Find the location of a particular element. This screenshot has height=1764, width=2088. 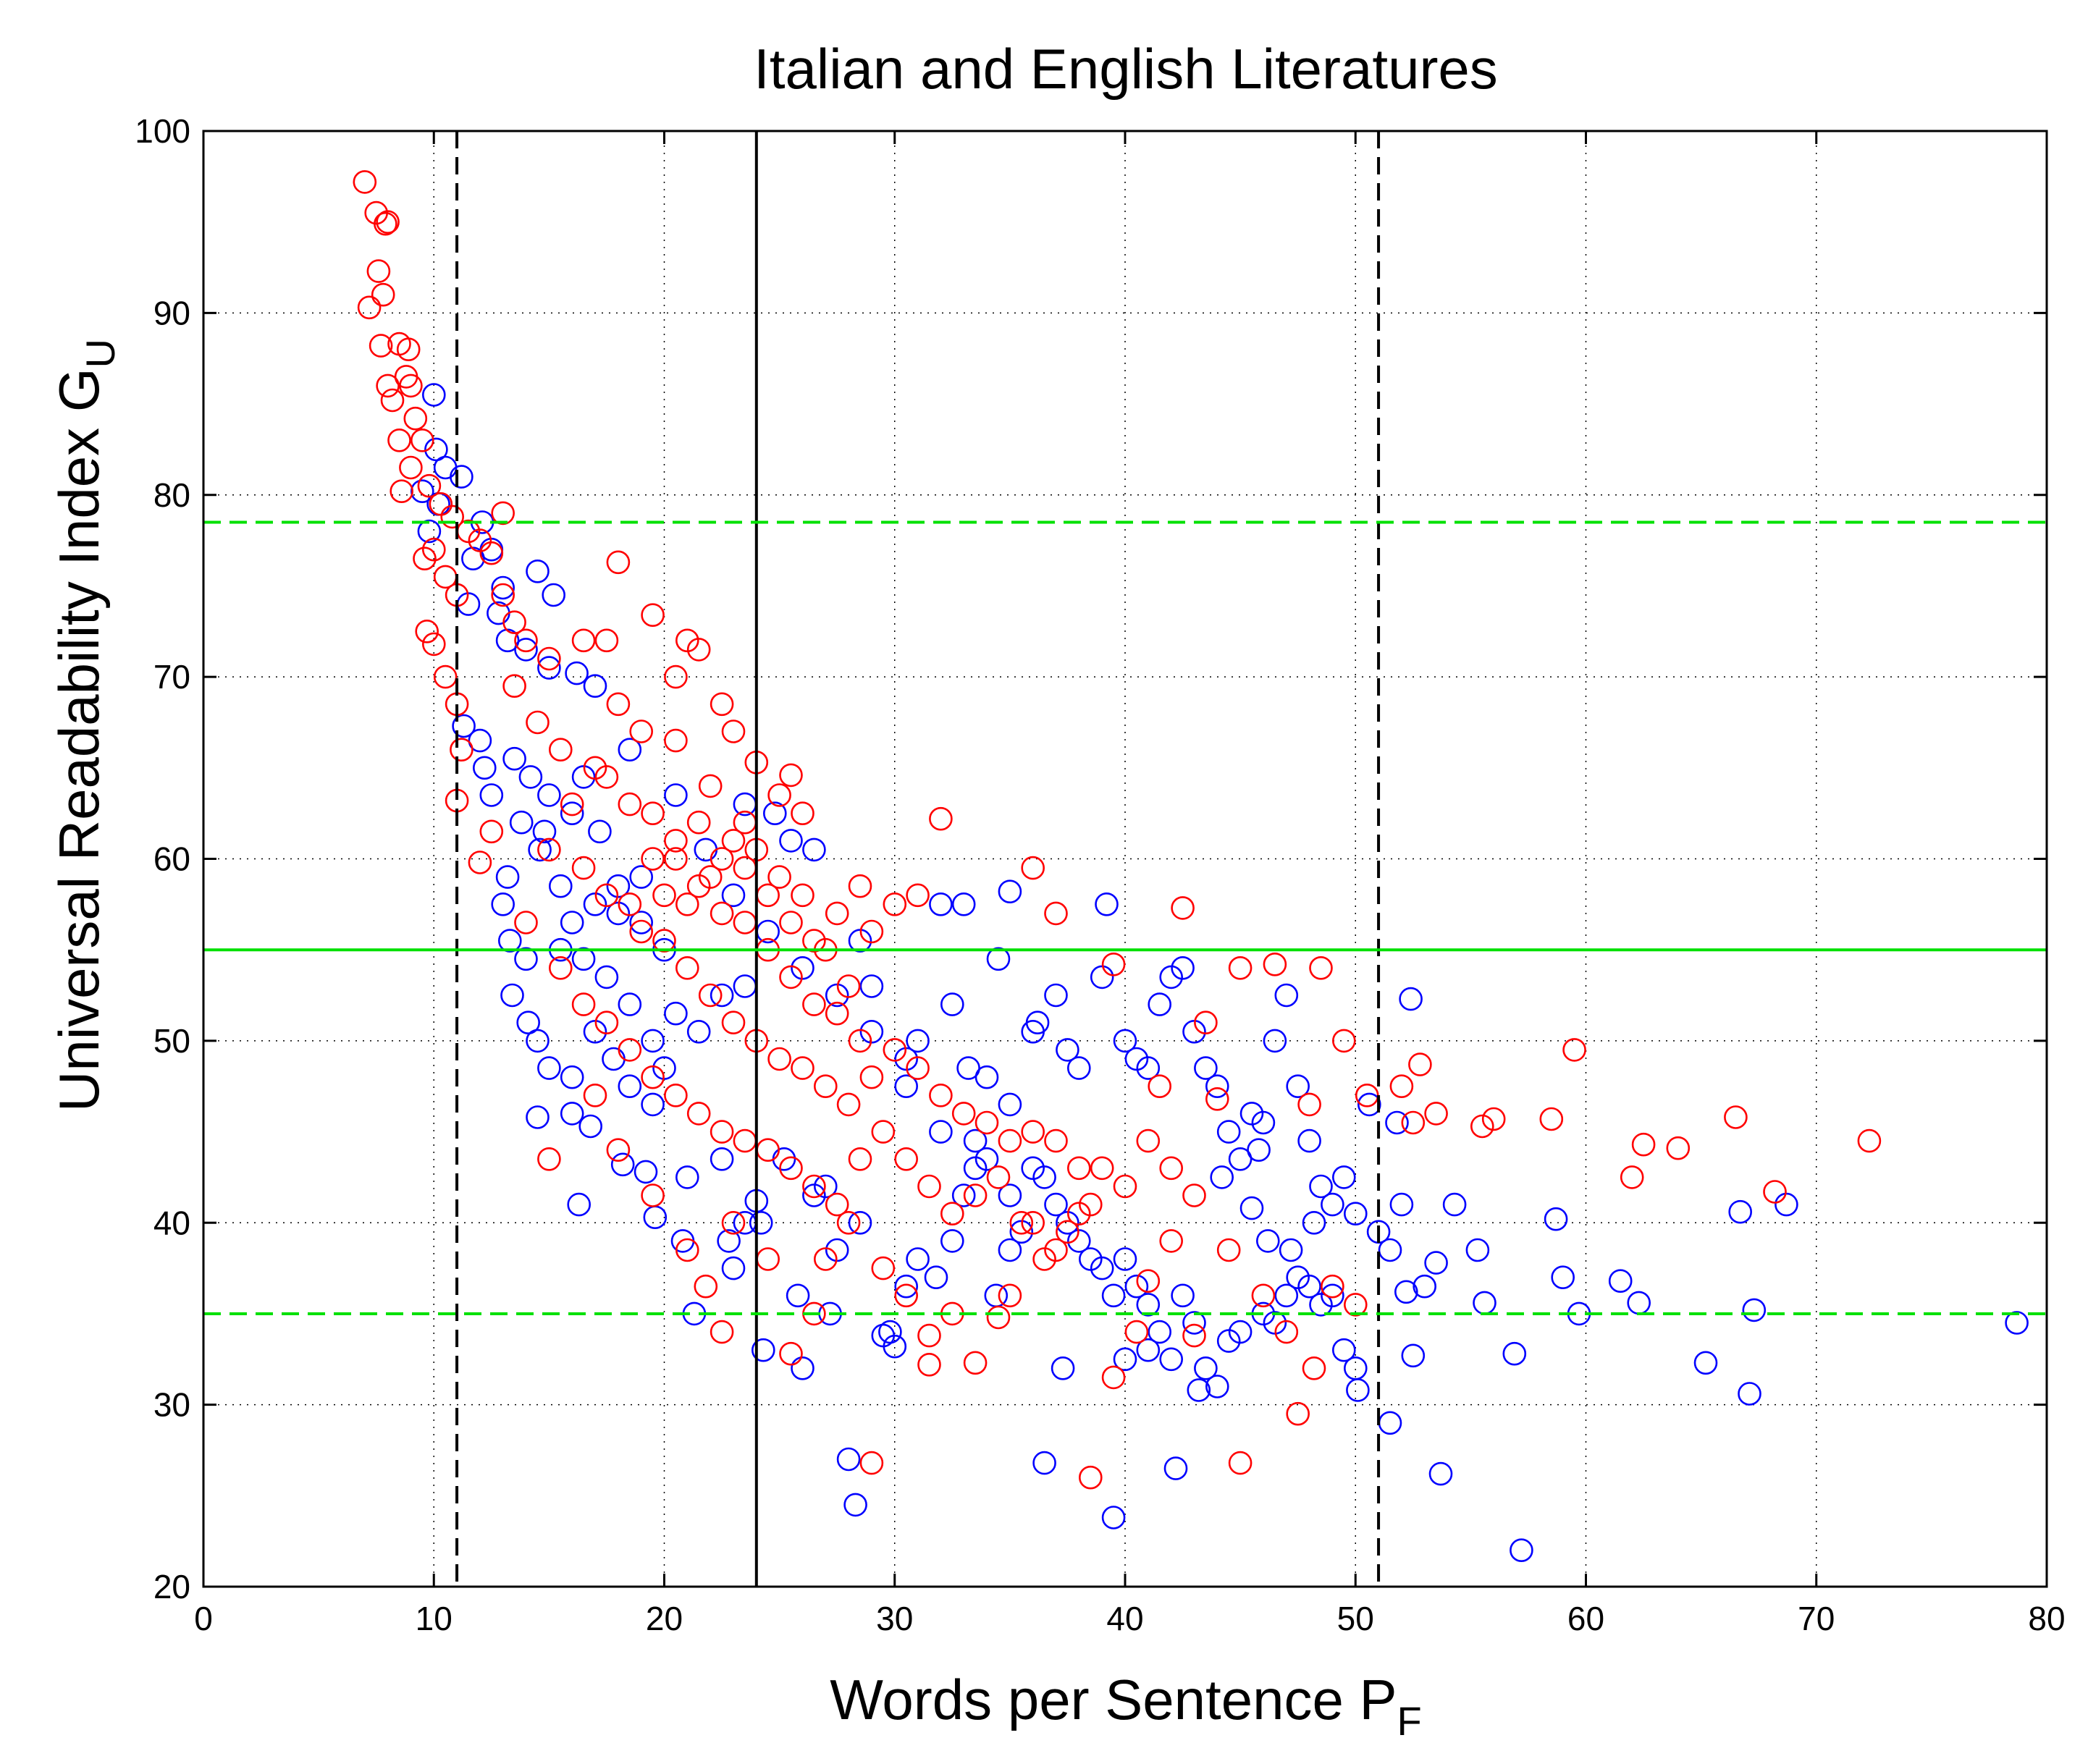

y-tick-label: 80 is located at coordinates (172, 495).